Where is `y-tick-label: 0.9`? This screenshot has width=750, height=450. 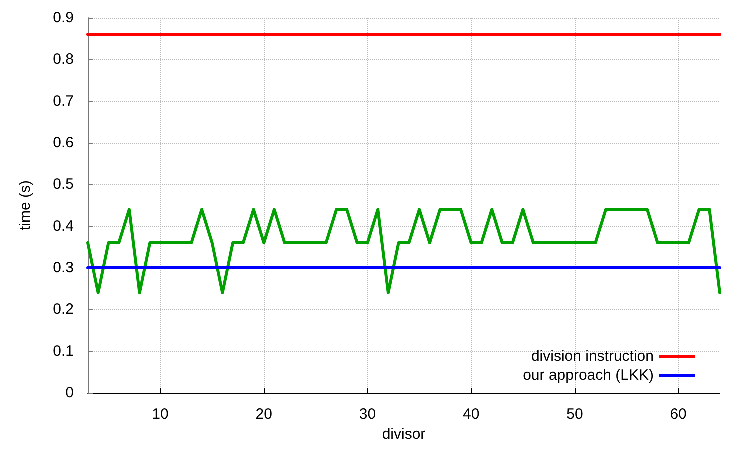
y-tick-label: 0.9 is located at coordinates (63, 18).